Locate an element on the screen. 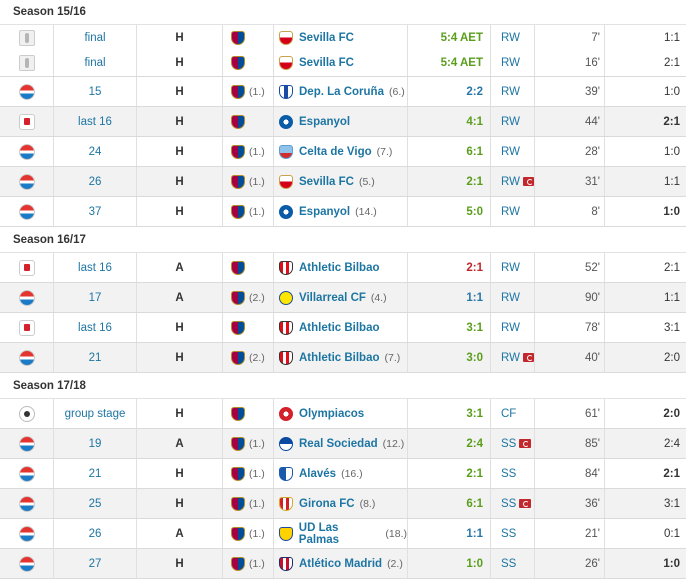 This screenshot has height=587, width=686. match-result-link: 1:0 is located at coordinates (474, 563).